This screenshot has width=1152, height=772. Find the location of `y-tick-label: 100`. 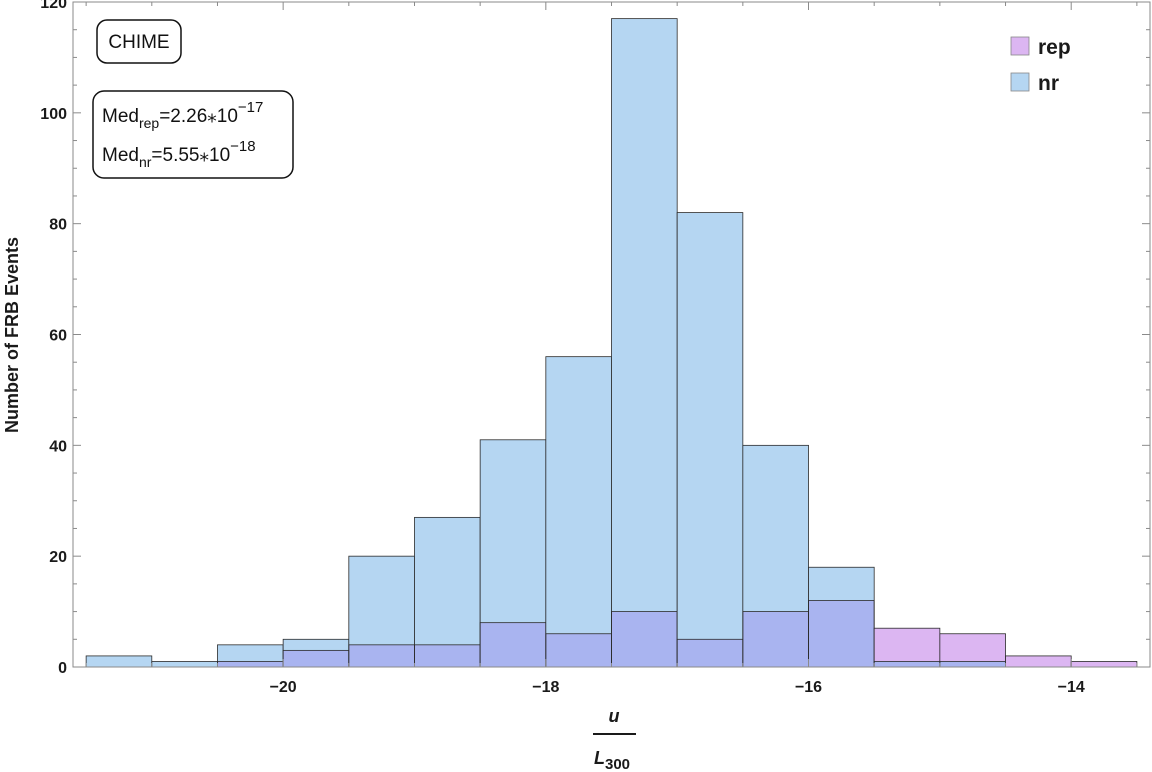

y-tick-label: 100 is located at coordinates (53, 114).